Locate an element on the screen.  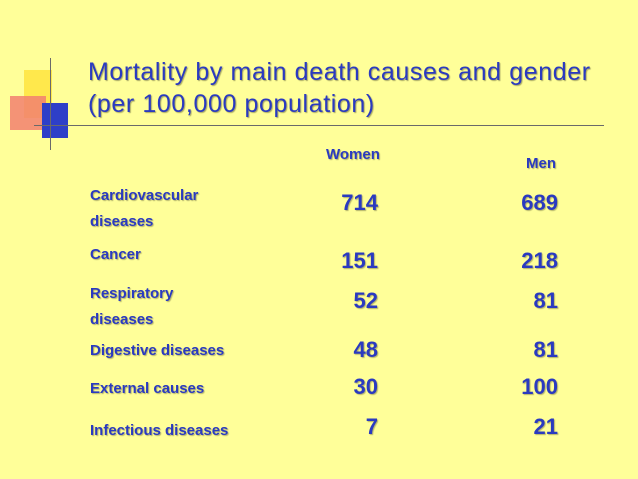
row-cause: Infectious diseases is located at coordinates (159, 430).